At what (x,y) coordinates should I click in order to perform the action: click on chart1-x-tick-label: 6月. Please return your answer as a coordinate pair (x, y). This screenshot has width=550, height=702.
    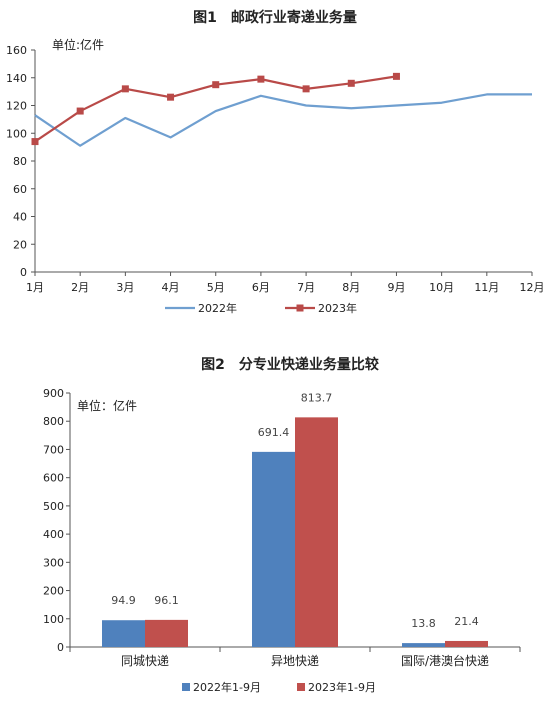
    Looking at the image, I should click on (261, 287).